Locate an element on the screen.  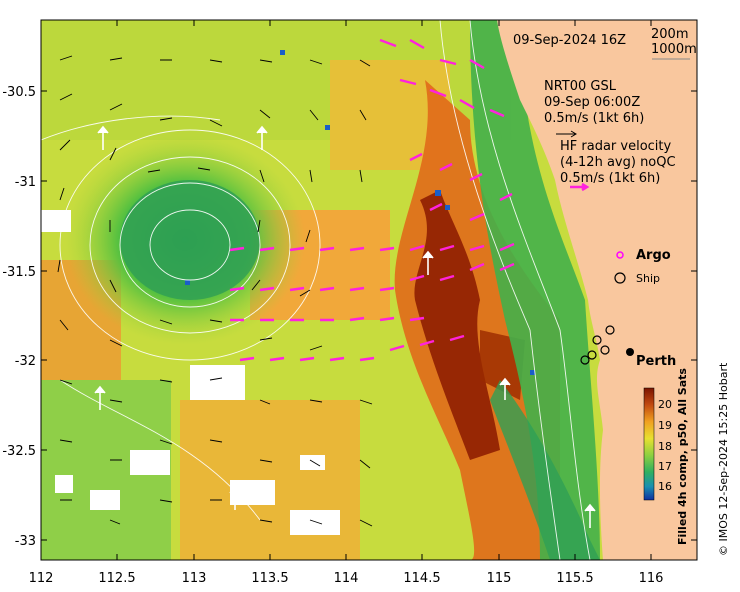
radar-subtitle: (4-12h avg) noQC is located at coordinates (618, 162).